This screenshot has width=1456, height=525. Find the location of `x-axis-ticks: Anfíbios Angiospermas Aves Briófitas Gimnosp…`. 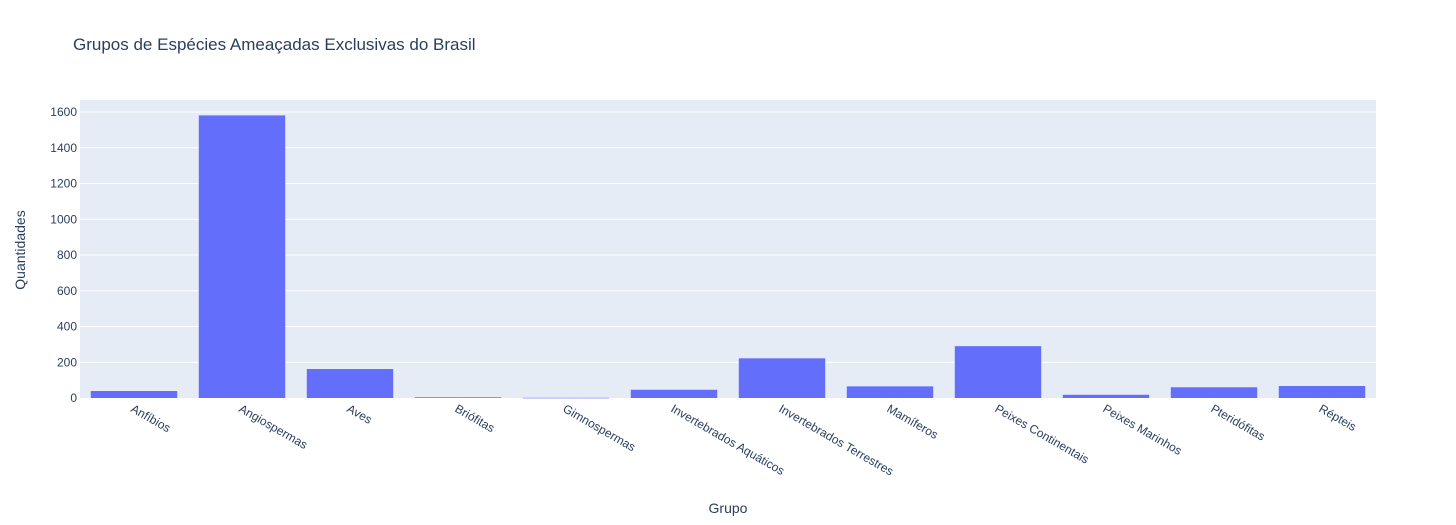

x-axis-ticks: Anfíbios Angiospermas Aves Briófitas Gimnosp… is located at coordinates (744, 439).